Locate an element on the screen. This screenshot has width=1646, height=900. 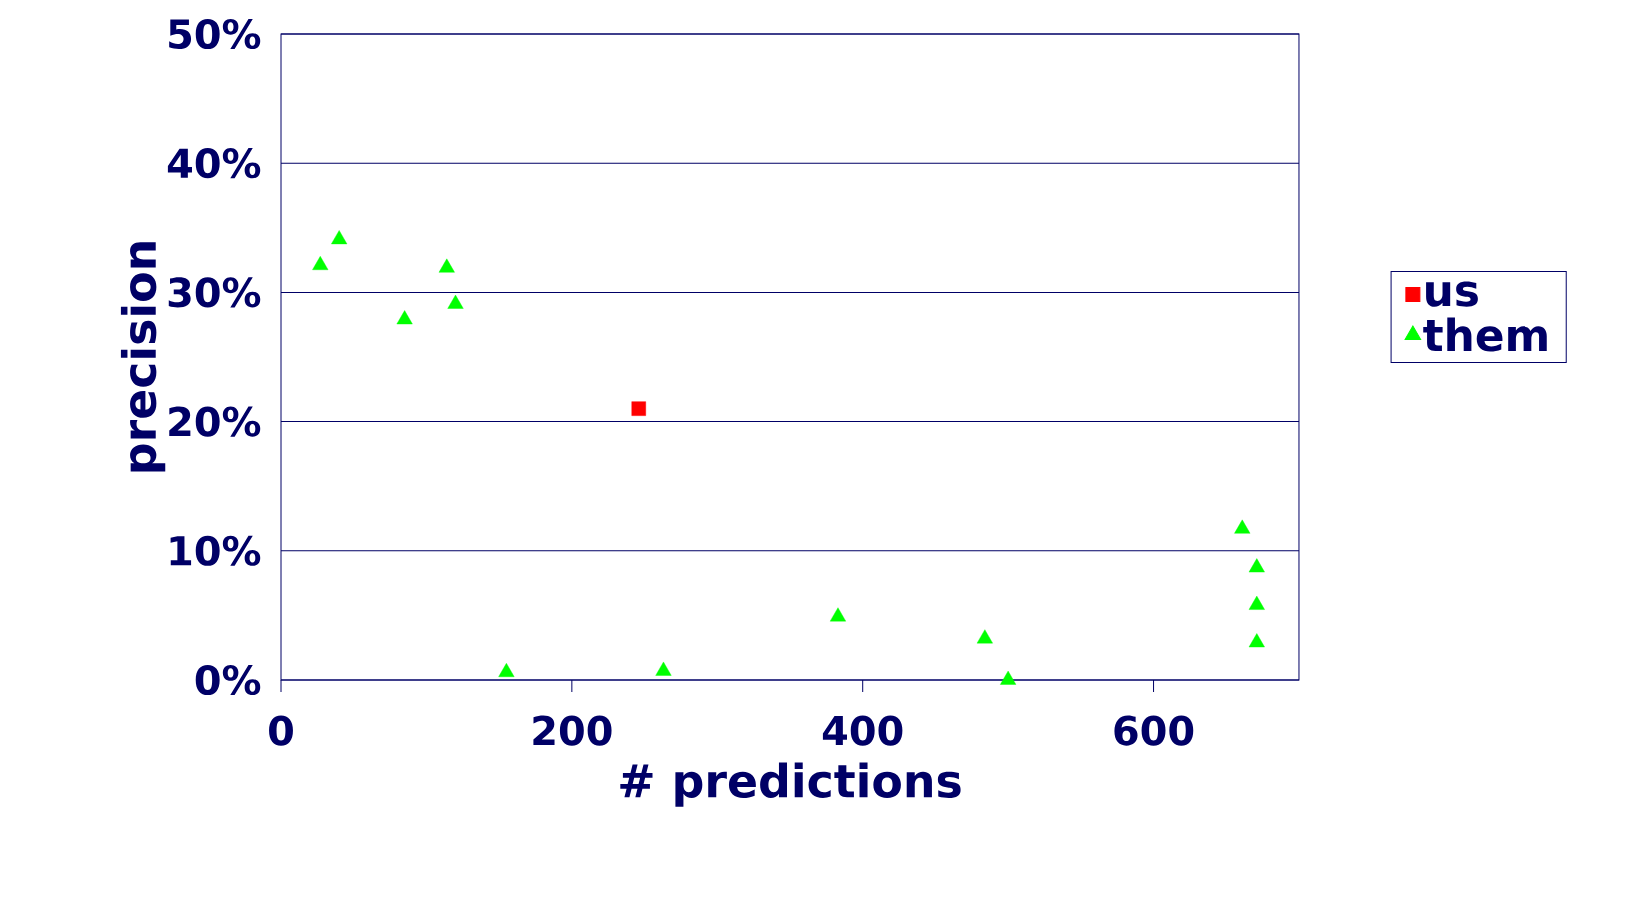
x-axis-title: # predictions is located at coordinates (790, 784).